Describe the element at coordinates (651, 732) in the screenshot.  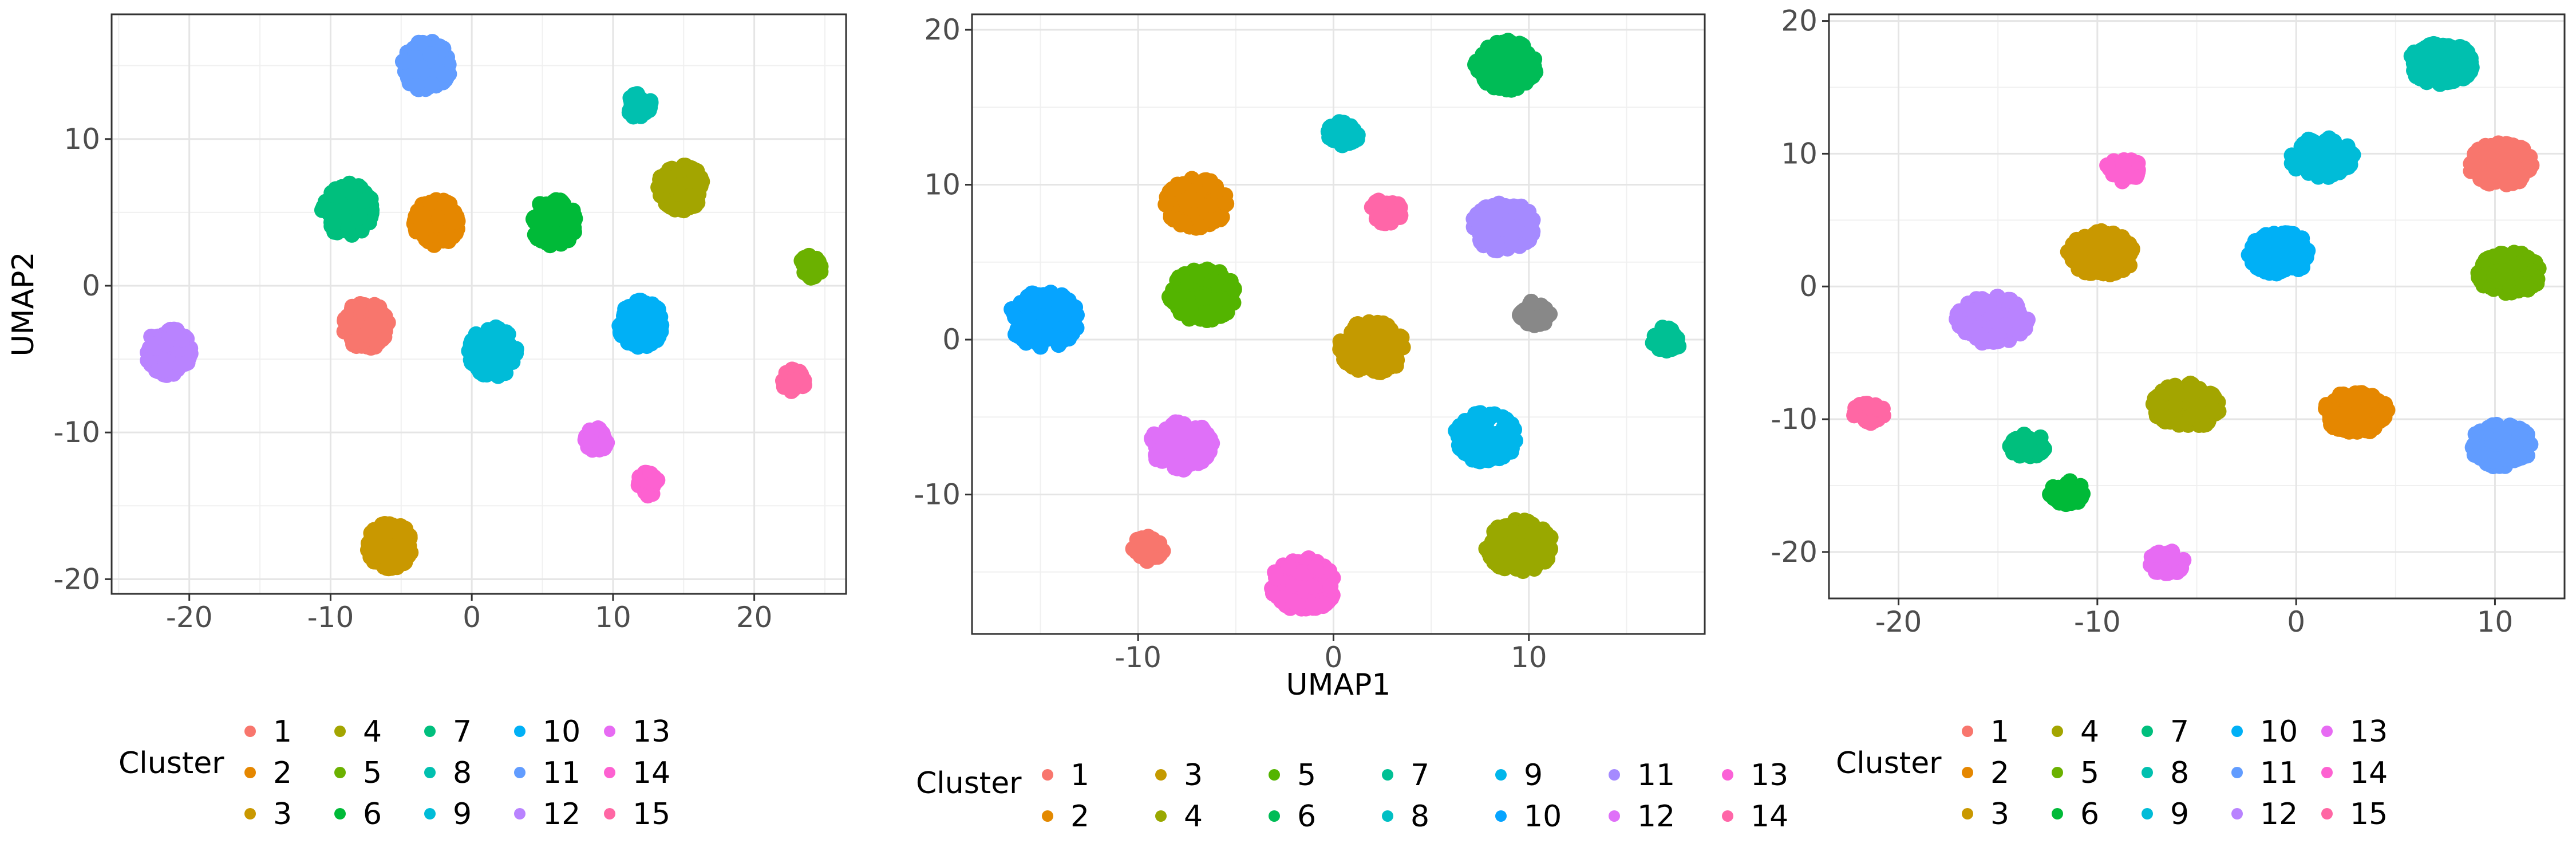
I see `legend-label: 13` at that location.